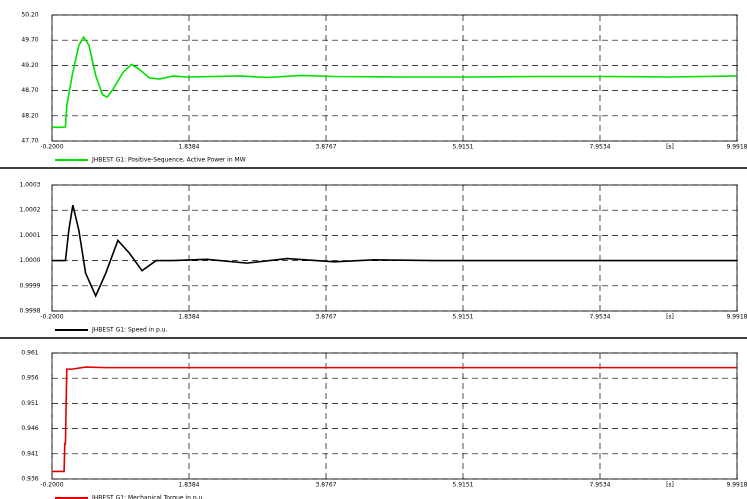 The image size is (747, 499). Describe the element at coordinates (29, 403) in the screenshot. I see `y-tick-label: 0.951` at that location.